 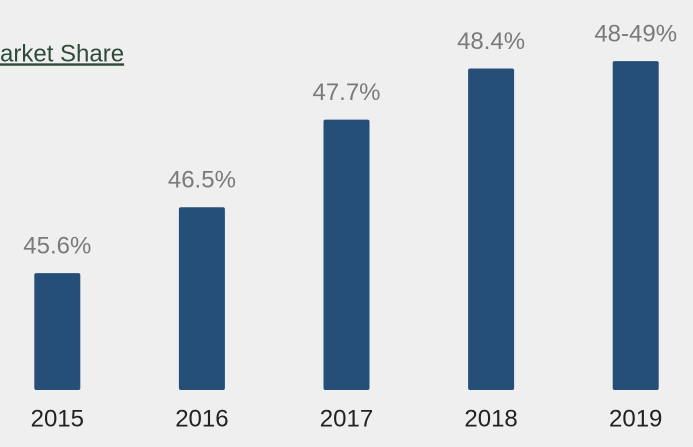 I want to click on value-label: 46.5%, so click(x=202, y=180).